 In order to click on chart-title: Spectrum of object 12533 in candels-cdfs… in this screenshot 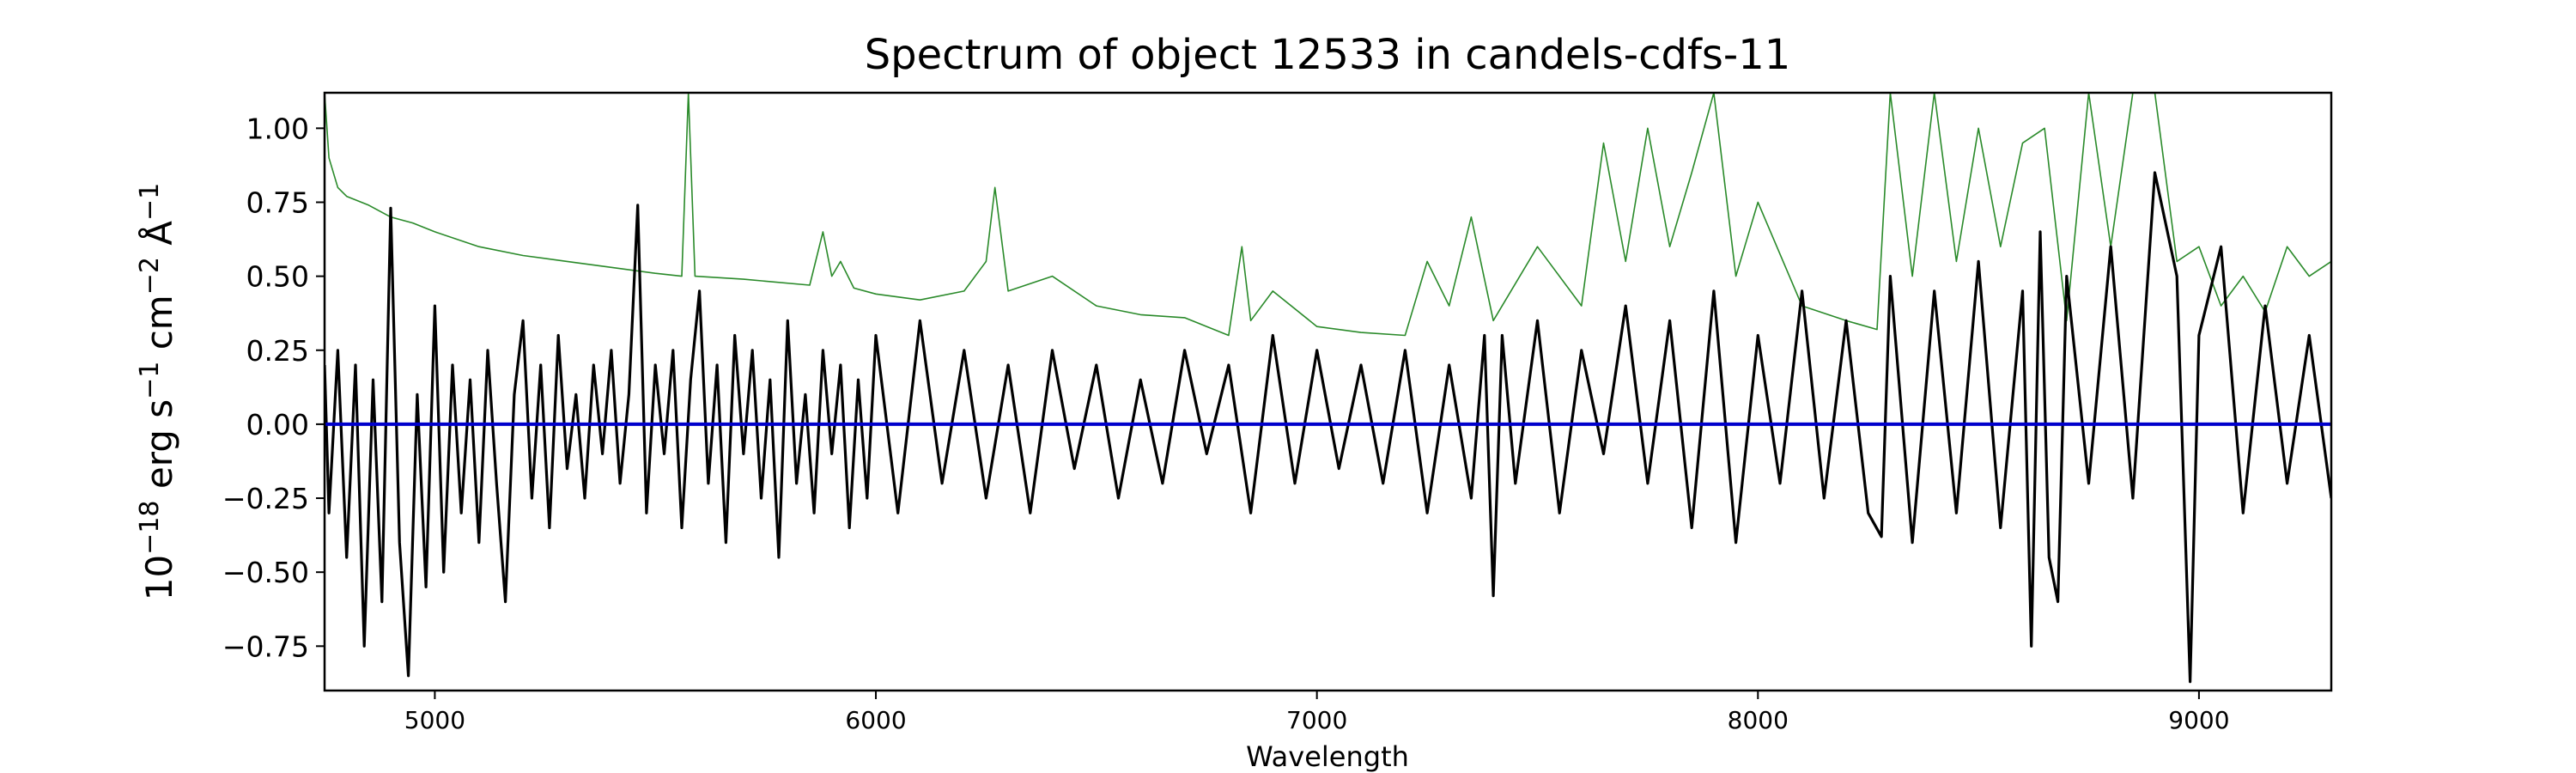, I will do `click(1328, 55)`.